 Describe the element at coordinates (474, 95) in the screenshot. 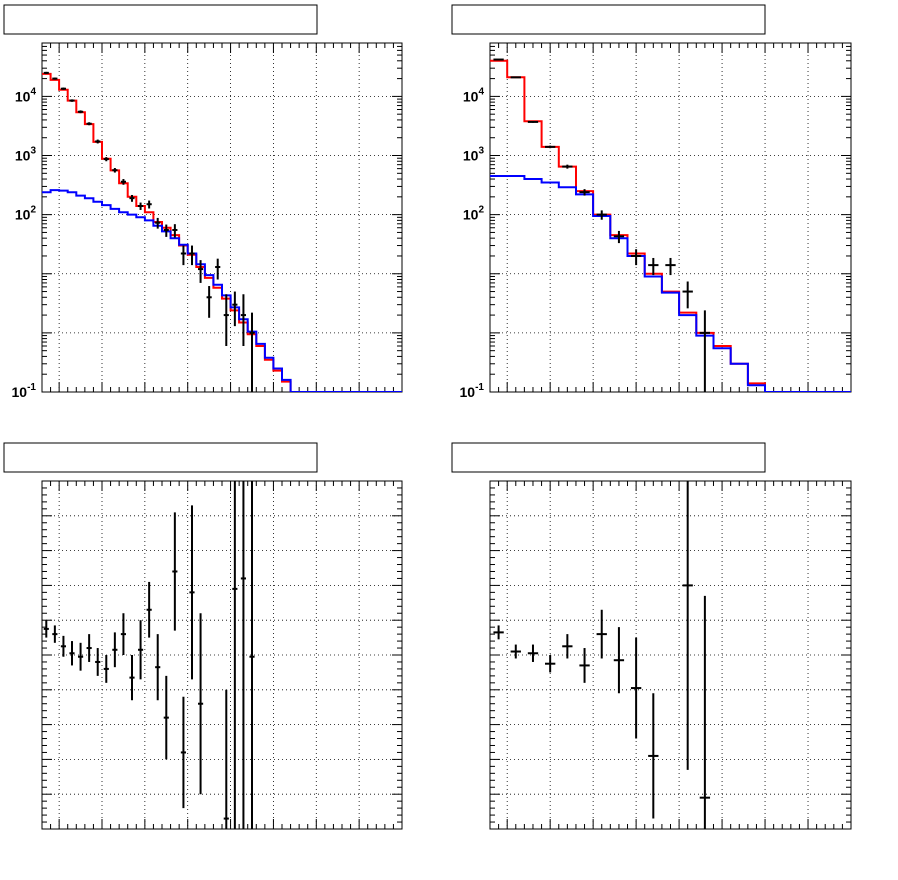

I see `y-tick-label: 10⁴` at that location.